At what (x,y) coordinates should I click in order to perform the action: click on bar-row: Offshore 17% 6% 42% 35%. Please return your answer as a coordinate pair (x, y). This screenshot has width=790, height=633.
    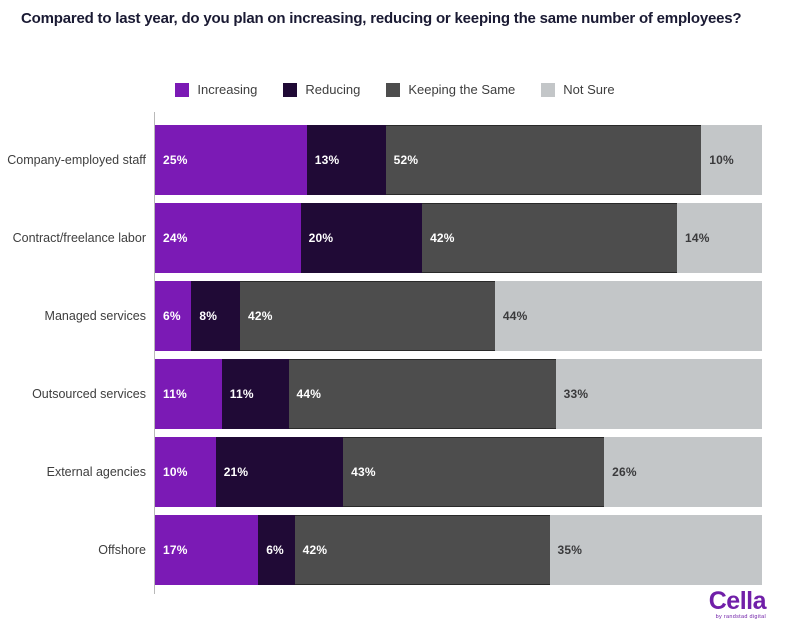
    Looking at the image, I should click on (381, 550).